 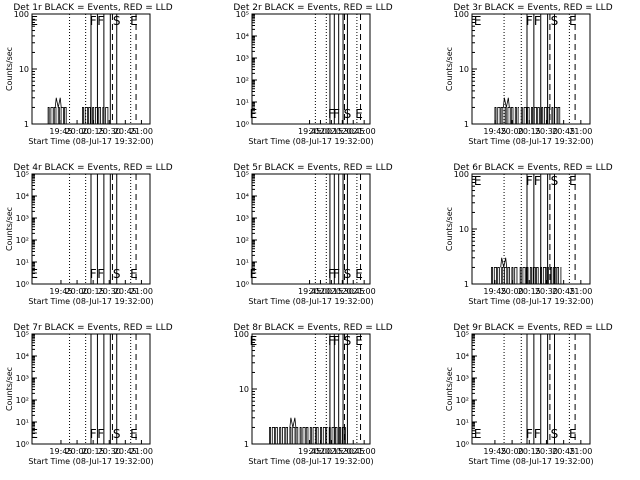 What do you see at coordinates (125, 451) in the screenshot?
I see `panel-7-xtick-label: 20:45` at bounding box center [125, 451].